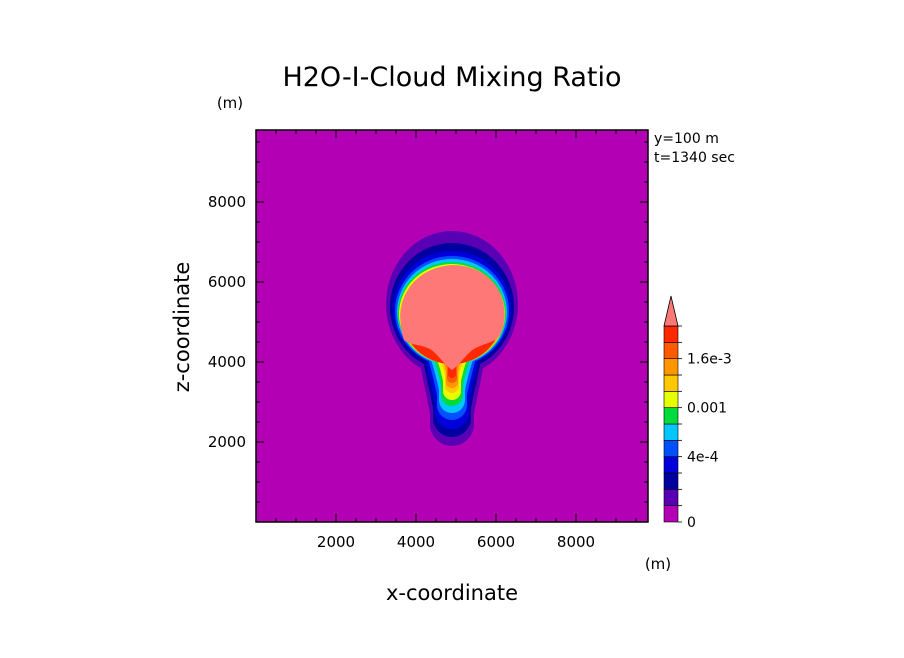 The image size is (904, 658). What do you see at coordinates (496, 542) in the screenshot?
I see `x-tick-label: 6000` at bounding box center [496, 542].